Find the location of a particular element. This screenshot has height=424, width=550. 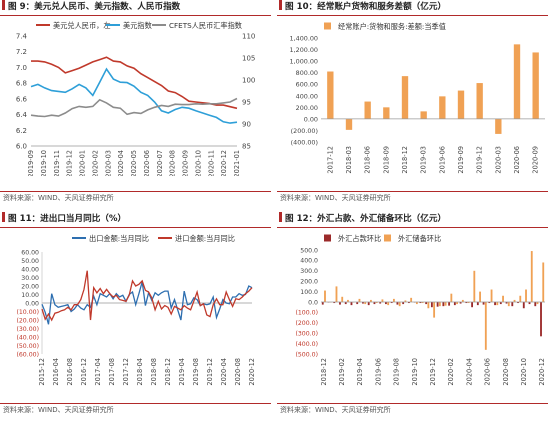

y-tick-label: 200.00 is located at coordinates (307, 108).